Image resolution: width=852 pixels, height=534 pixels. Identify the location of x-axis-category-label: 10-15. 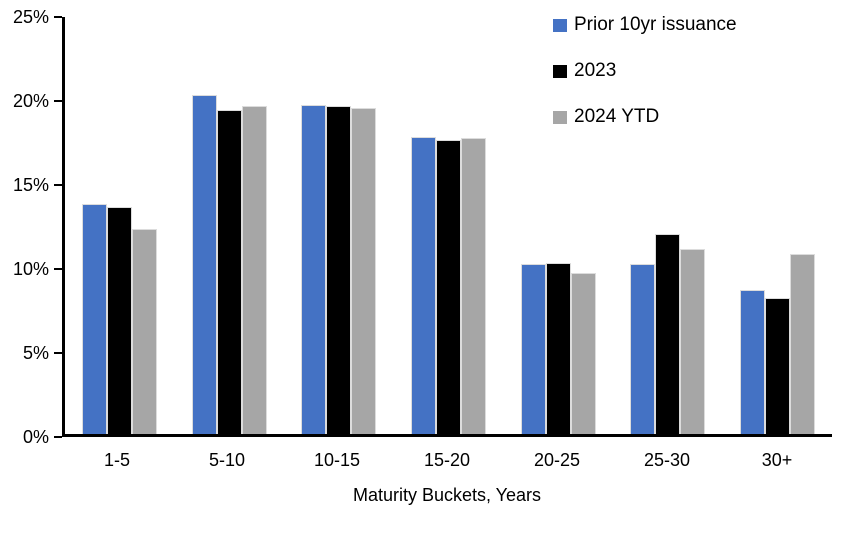
(337, 460).